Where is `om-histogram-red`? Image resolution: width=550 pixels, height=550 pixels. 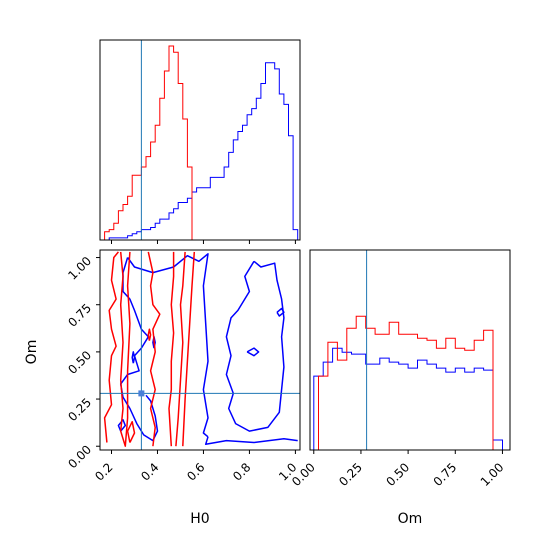 om-histogram-red is located at coordinates (408, 383).